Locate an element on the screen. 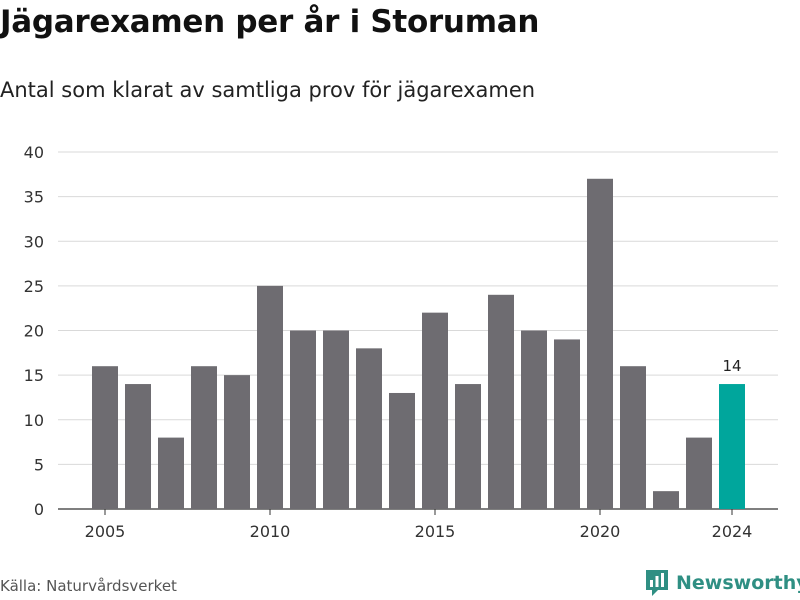 The width and height of the screenshot is (800, 600). data-label-2024: 14 is located at coordinates (731, 366).